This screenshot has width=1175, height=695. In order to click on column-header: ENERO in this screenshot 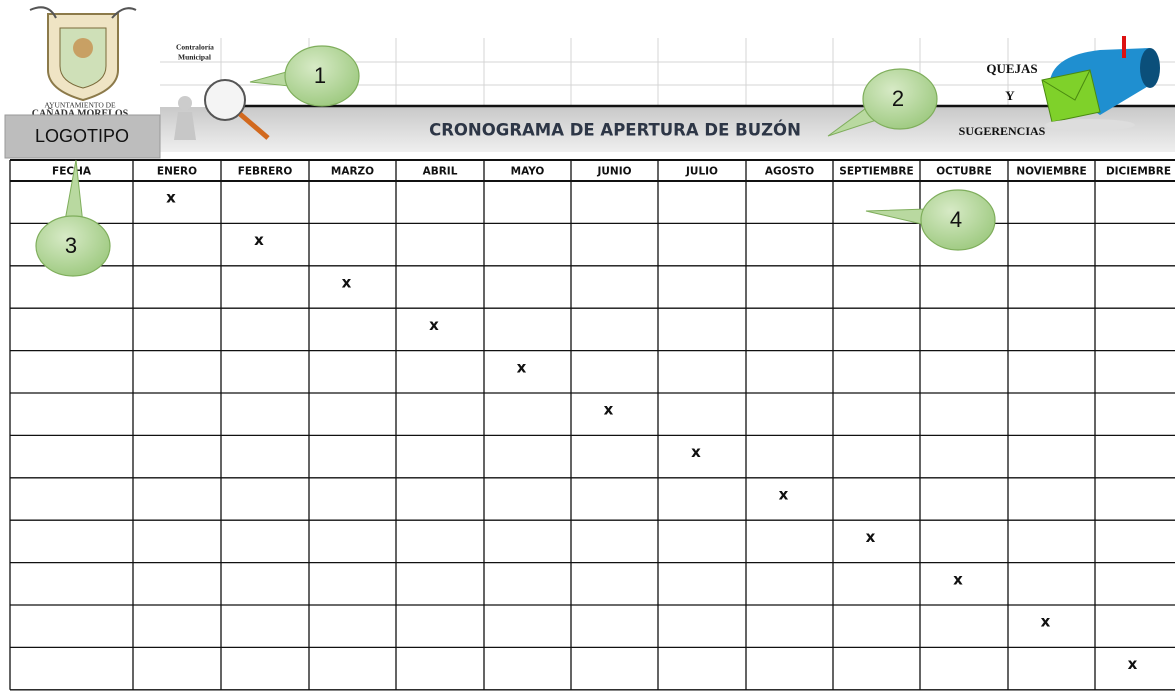, I will do `click(177, 172)`.